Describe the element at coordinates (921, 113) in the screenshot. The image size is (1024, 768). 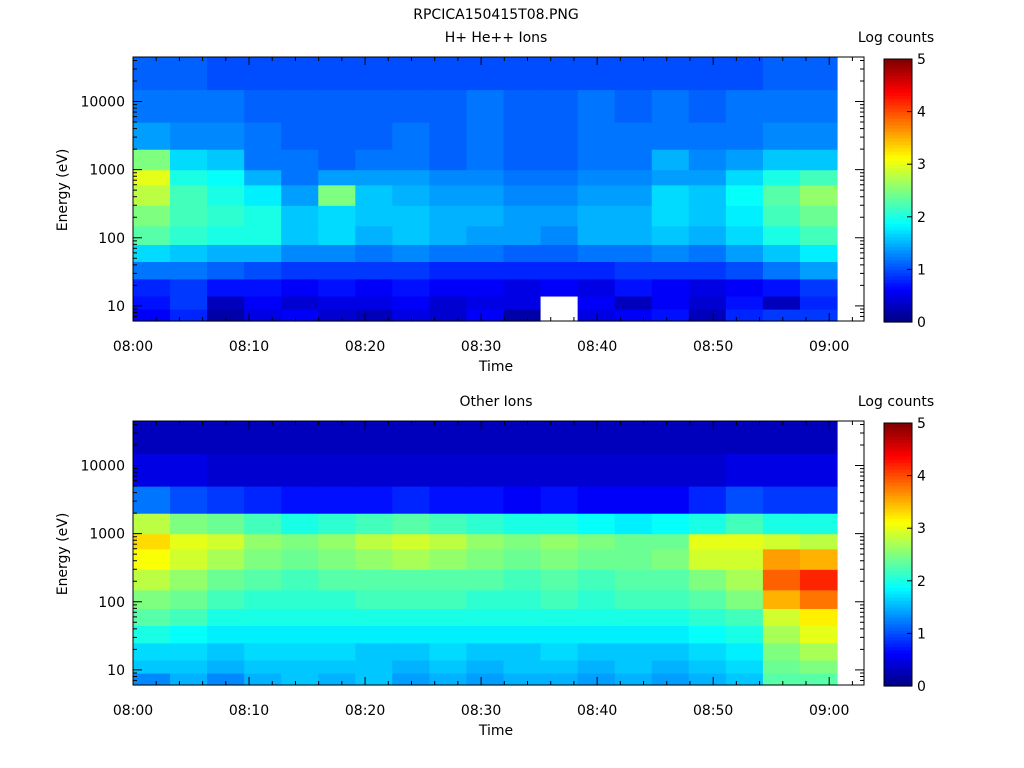
I see `colorbar-tick-label: 4` at that location.